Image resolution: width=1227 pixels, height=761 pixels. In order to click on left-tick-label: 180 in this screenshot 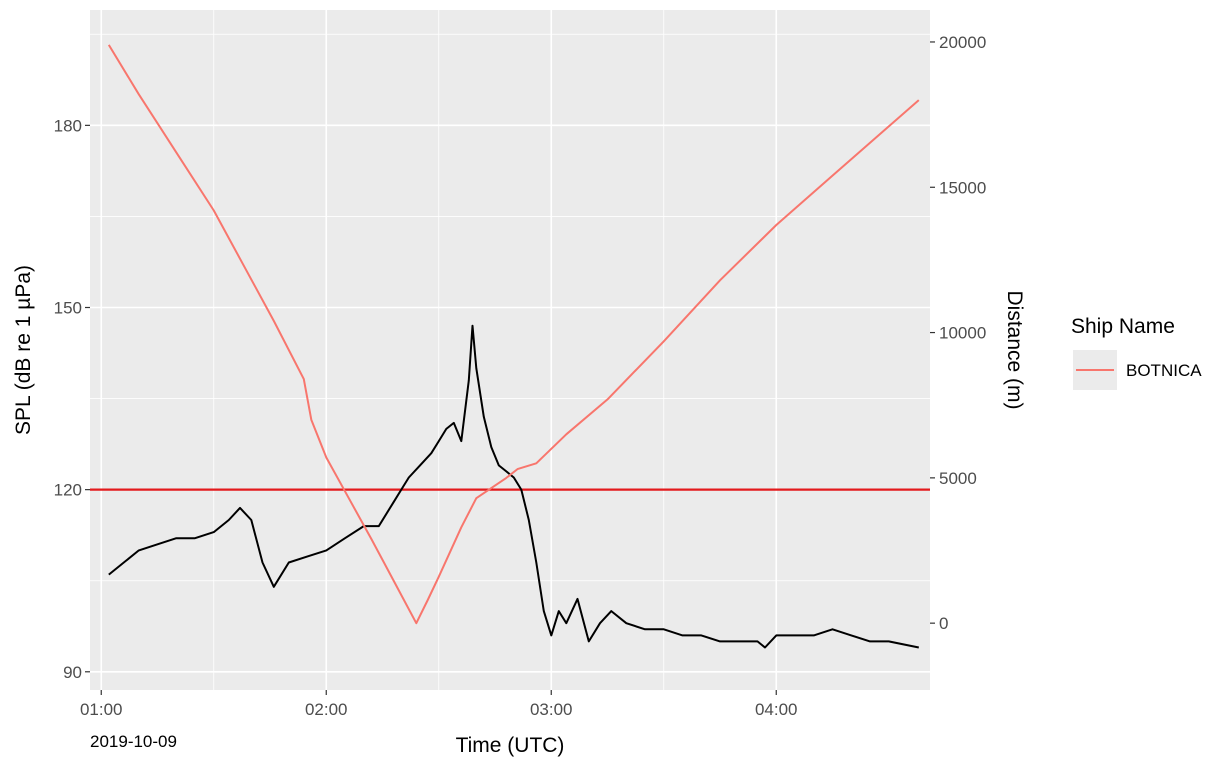, I will do `click(68, 125)`.